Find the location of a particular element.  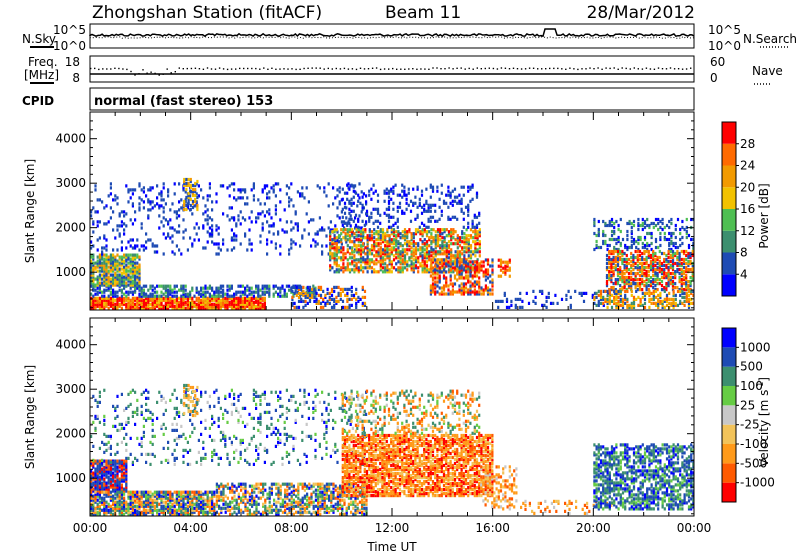

power-colorbar-label: Power [dB] is located at coordinates (764, 215).